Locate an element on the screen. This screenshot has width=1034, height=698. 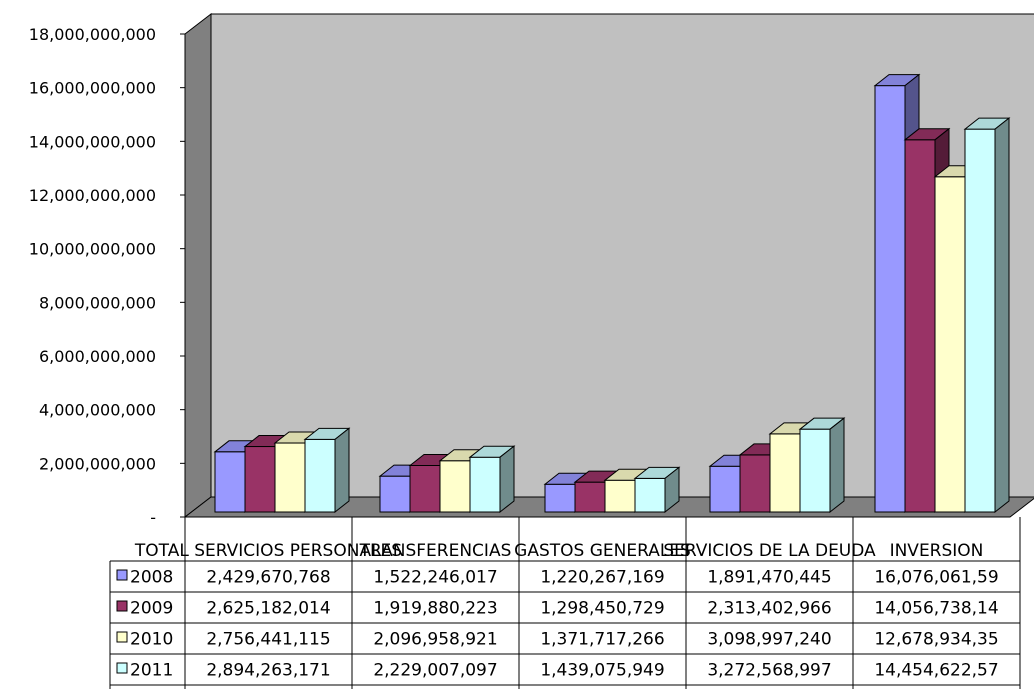
table-cell: 12,678,934,35 is located at coordinates (936, 640).